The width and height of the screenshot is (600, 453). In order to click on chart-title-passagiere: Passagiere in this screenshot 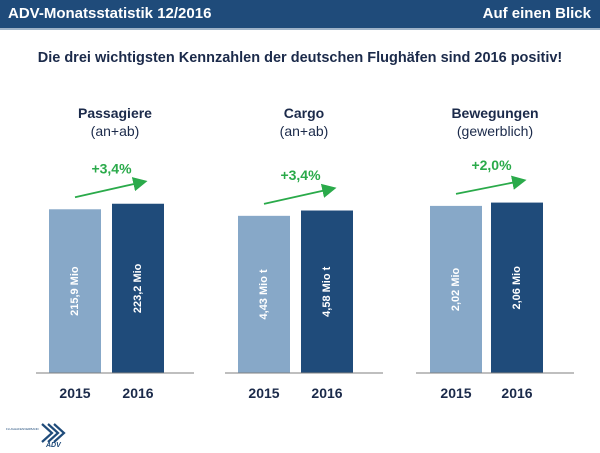, I will do `click(115, 113)`.